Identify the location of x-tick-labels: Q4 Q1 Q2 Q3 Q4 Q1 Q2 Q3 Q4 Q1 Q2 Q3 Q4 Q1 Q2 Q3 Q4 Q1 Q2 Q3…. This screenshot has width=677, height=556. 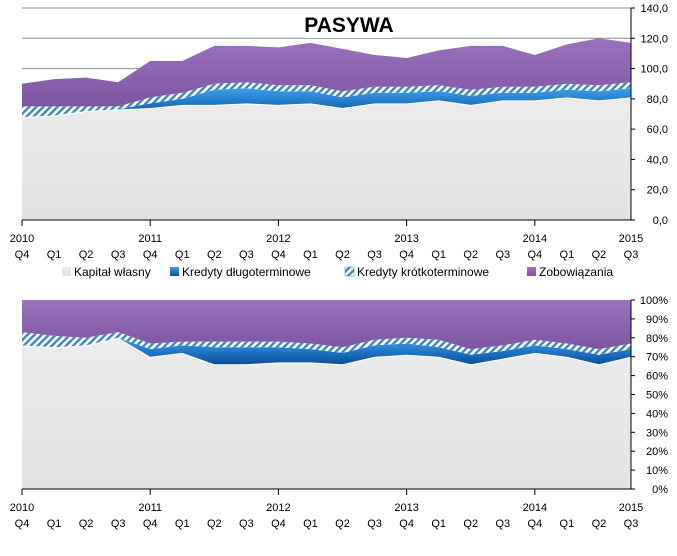
(326, 247).